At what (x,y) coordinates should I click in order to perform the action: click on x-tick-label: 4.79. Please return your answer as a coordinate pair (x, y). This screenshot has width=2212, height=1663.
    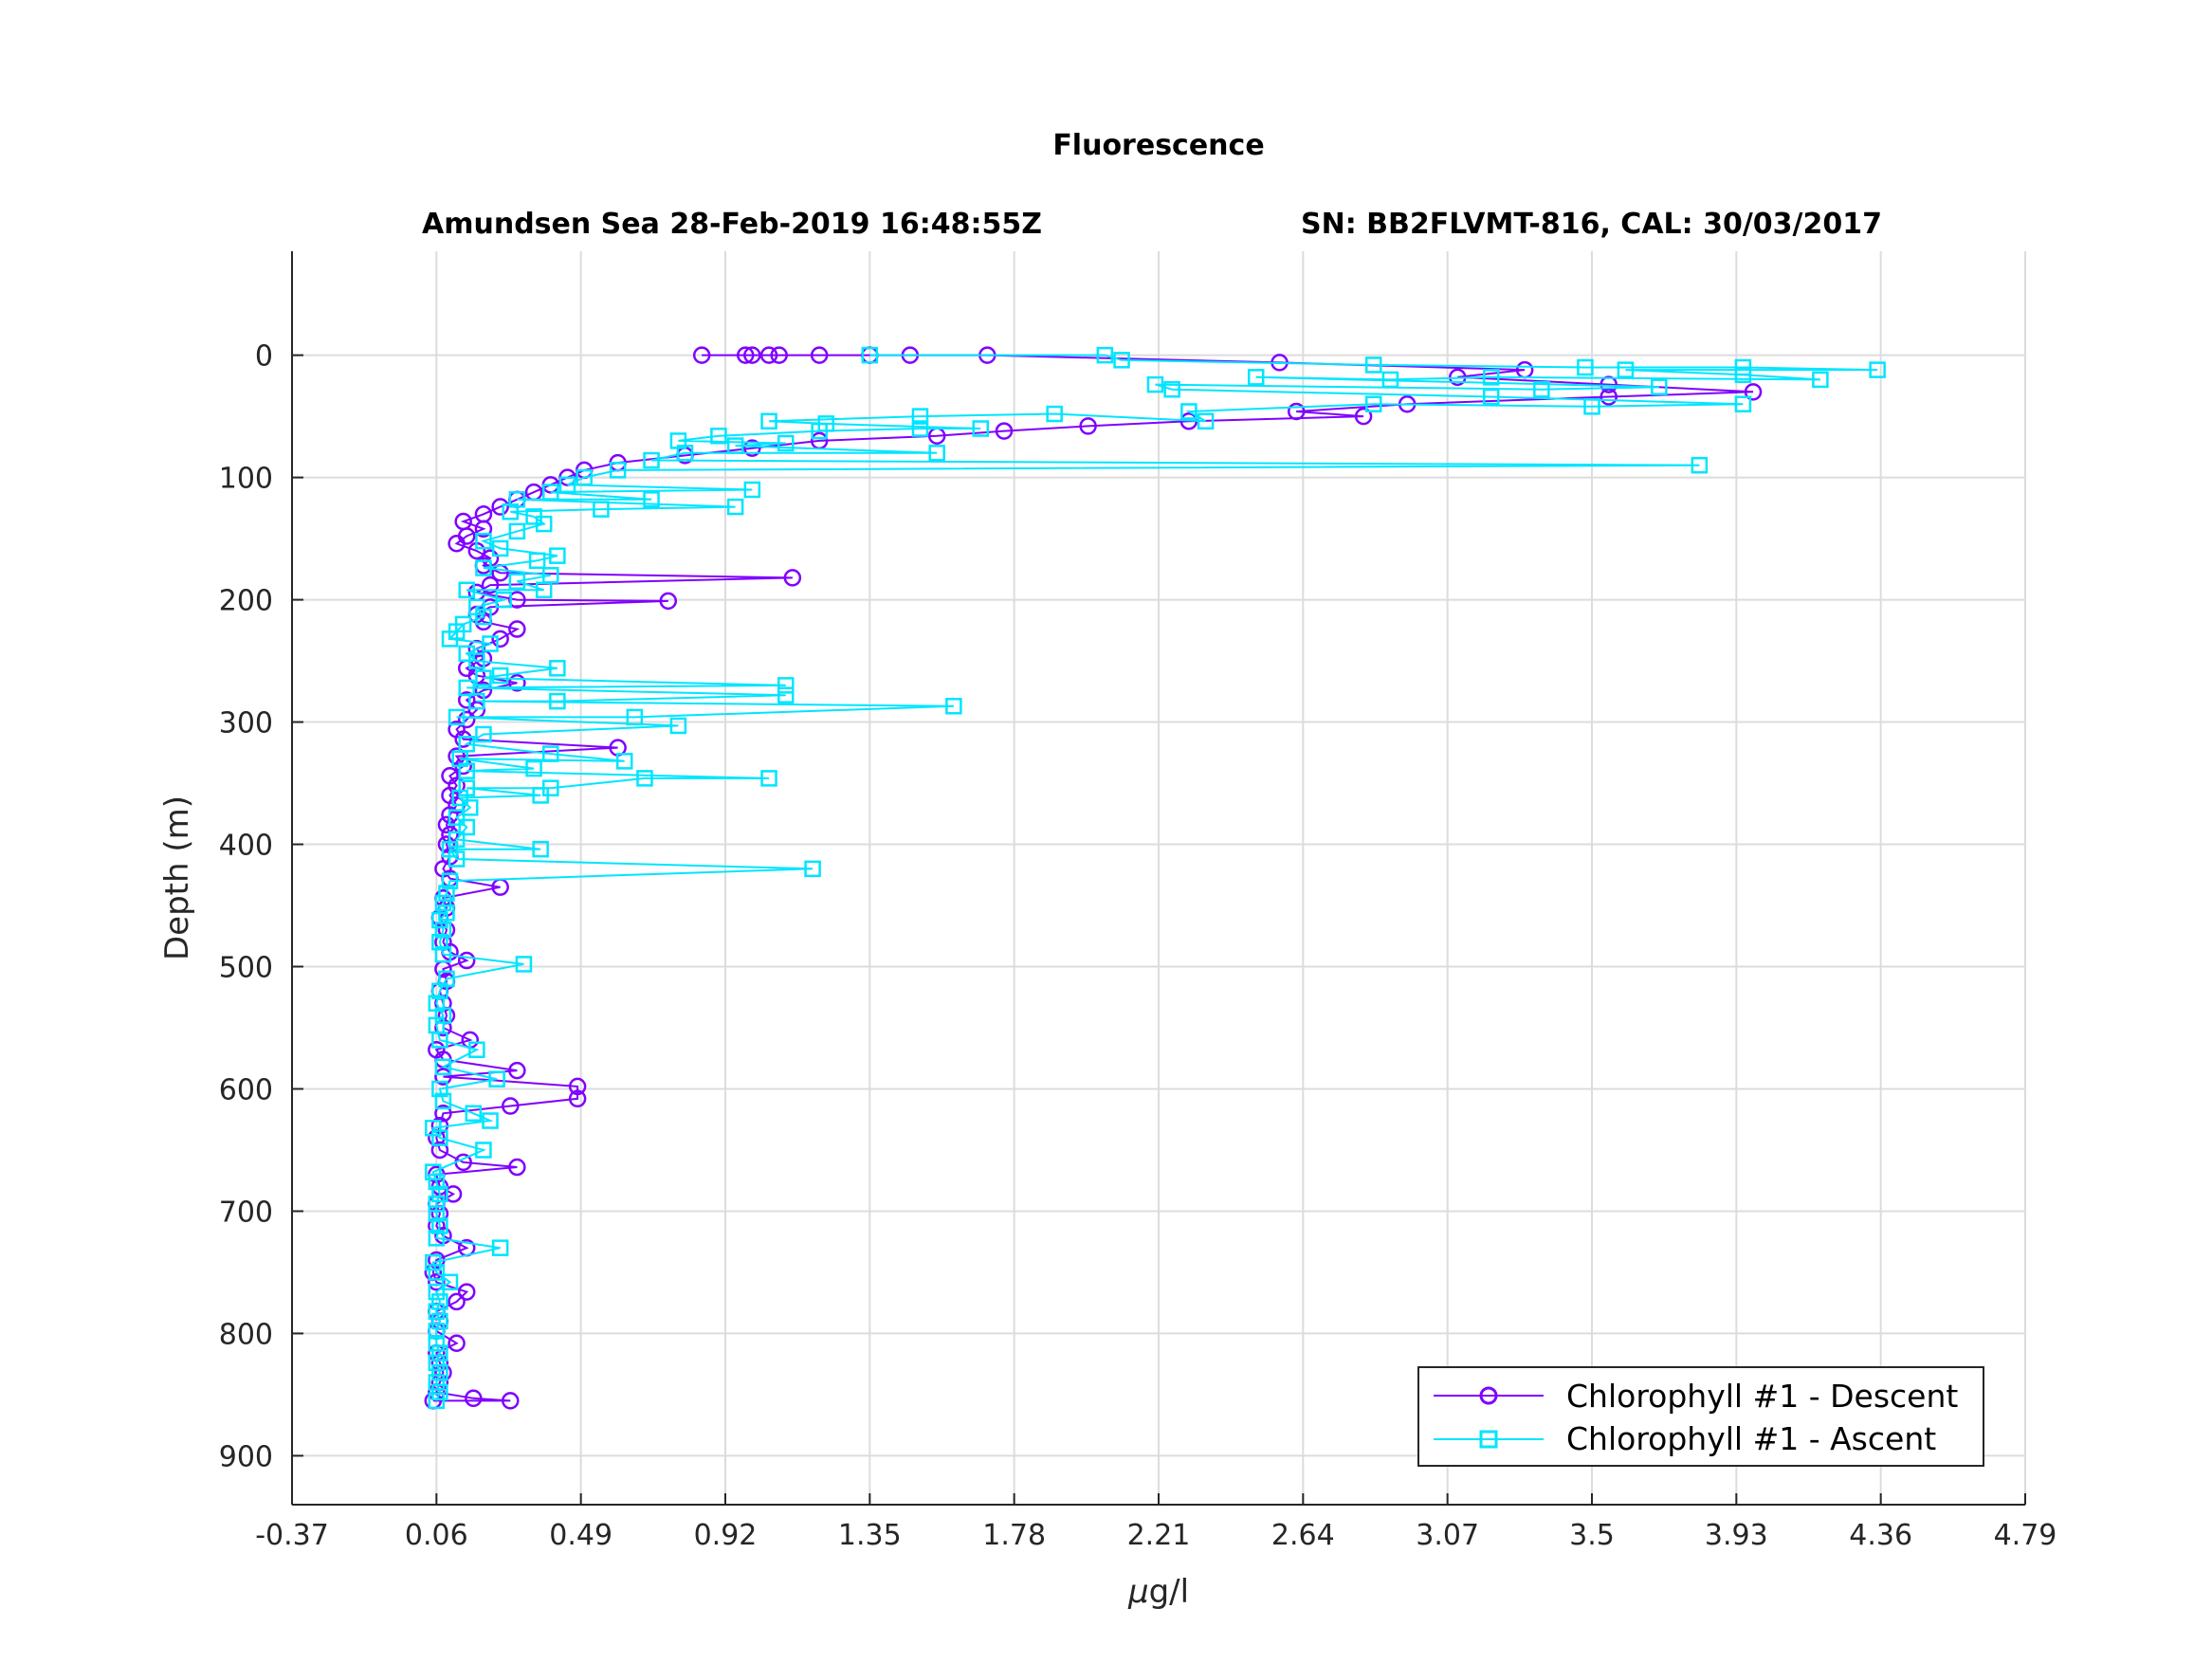
    Looking at the image, I should click on (2025, 1535).